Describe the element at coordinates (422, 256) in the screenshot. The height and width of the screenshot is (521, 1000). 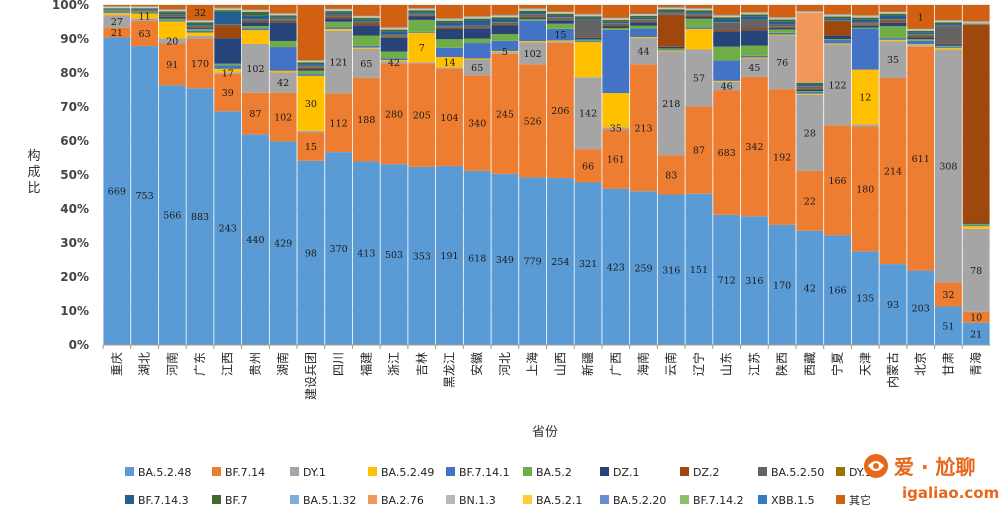
I see `bar-value-label: 353` at that location.